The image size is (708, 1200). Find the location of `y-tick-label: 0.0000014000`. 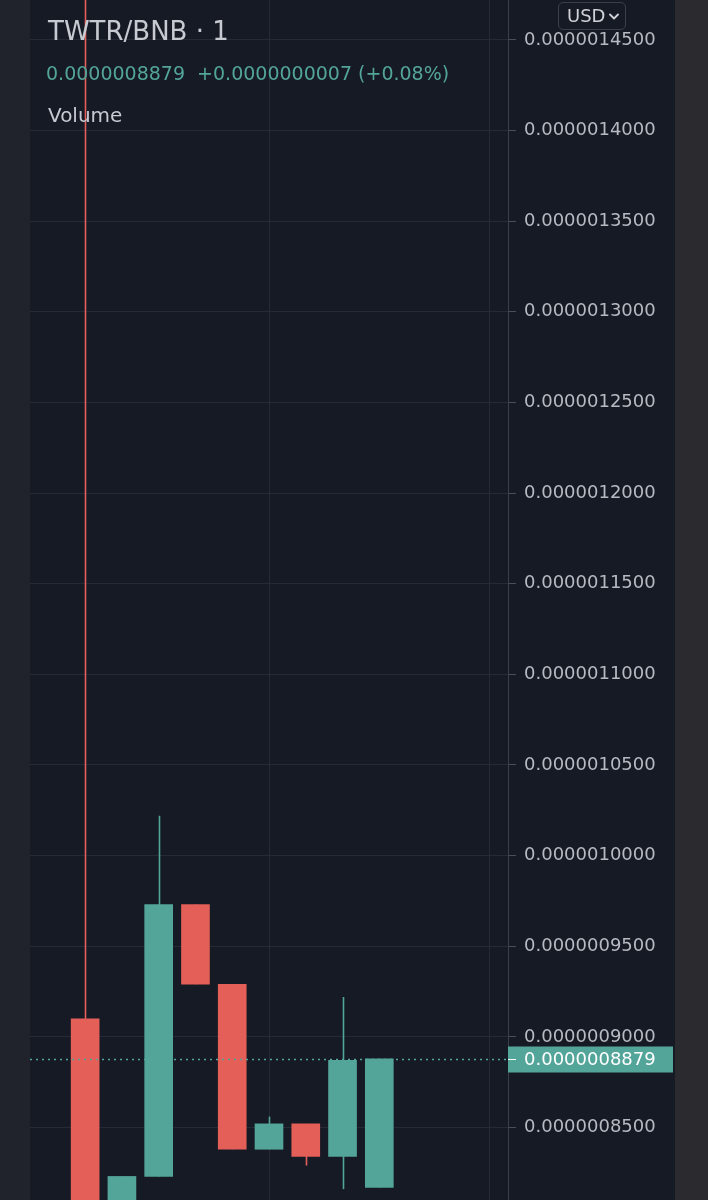

y-tick-label: 0.0000014000 is located at coordinates (590, 129).